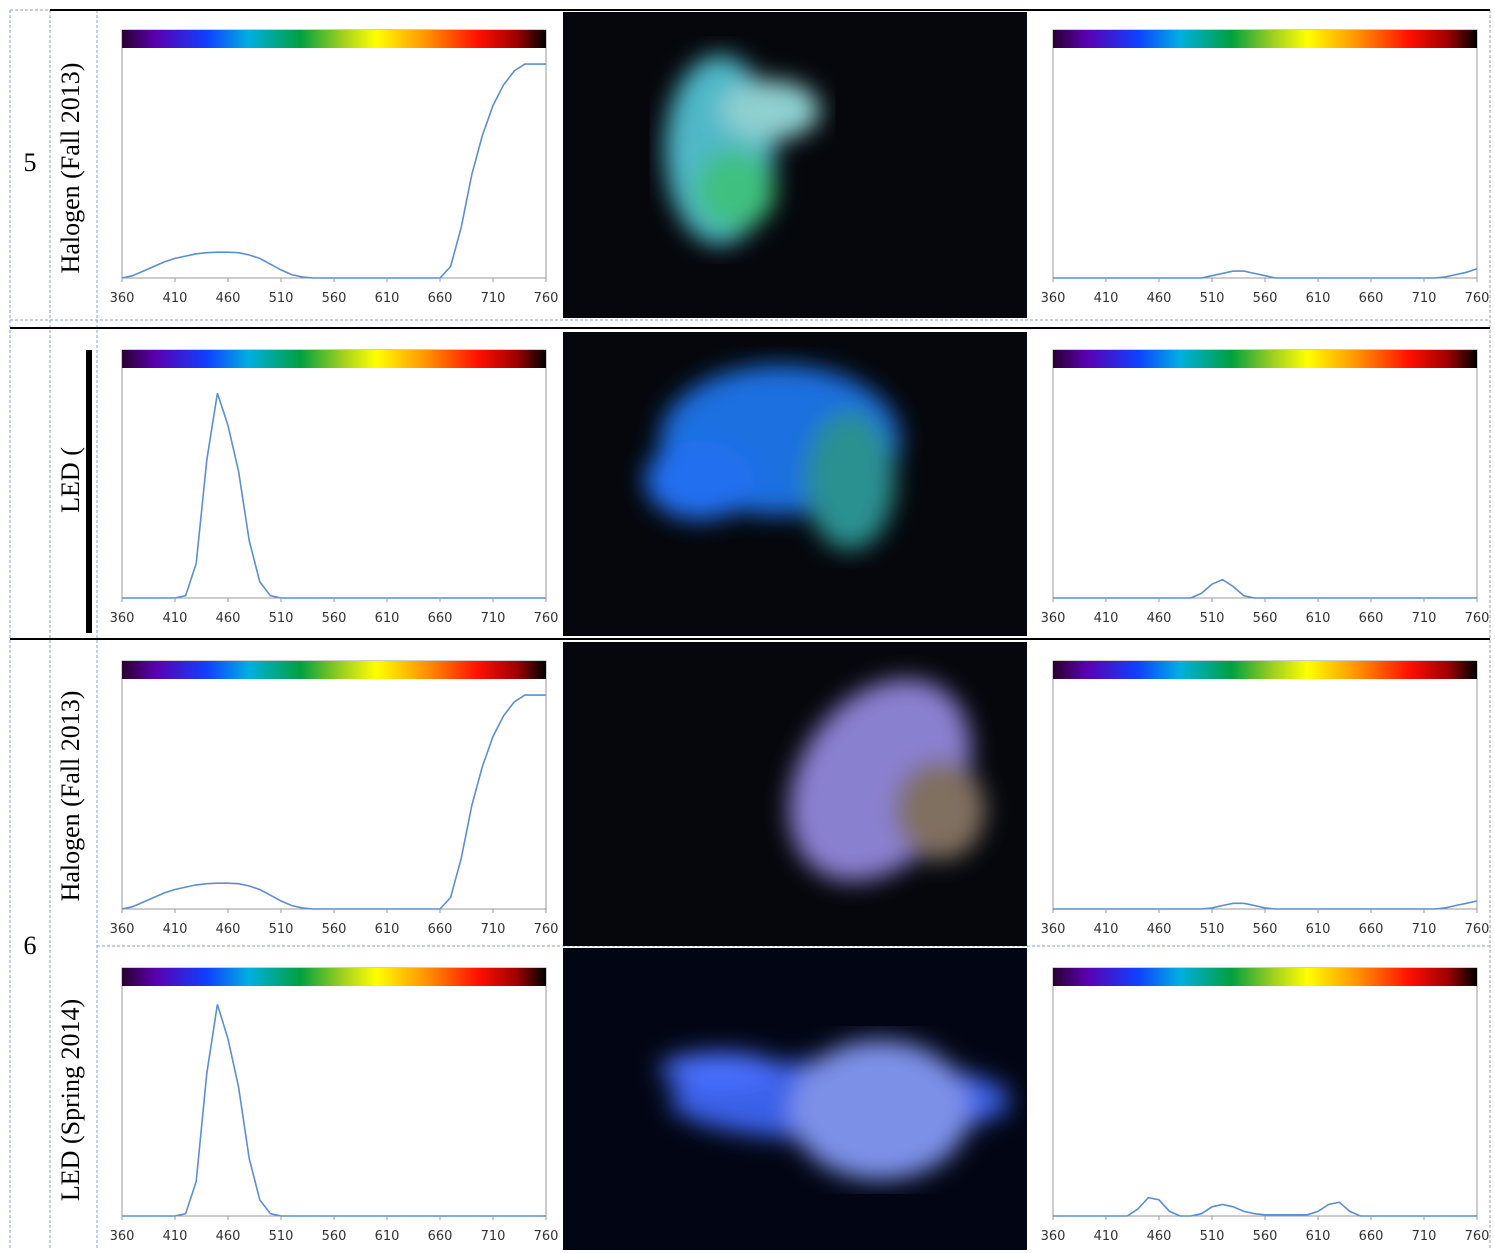 The width and height of the screenshot is (1495, 1253). What do you see at coordinates (795, 165) in the screenshot?
I see `photo` at bounding box center [795, 165].